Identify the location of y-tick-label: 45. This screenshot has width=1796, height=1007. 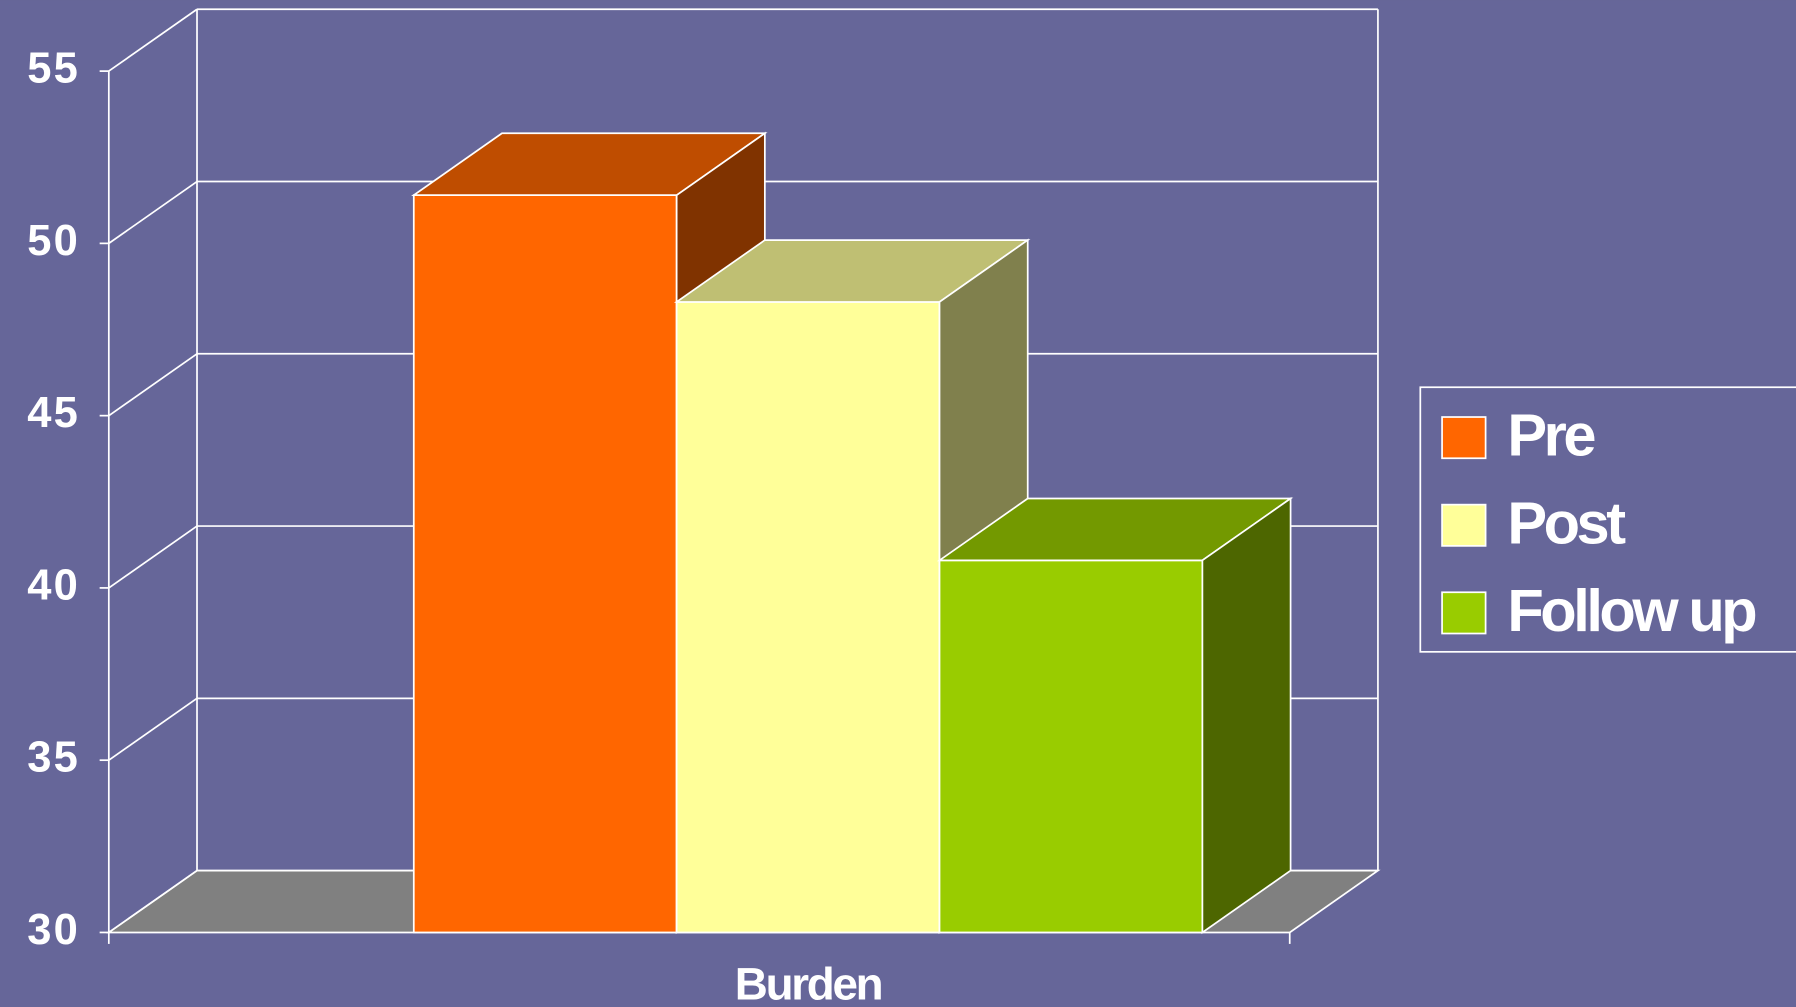
(53, 413).